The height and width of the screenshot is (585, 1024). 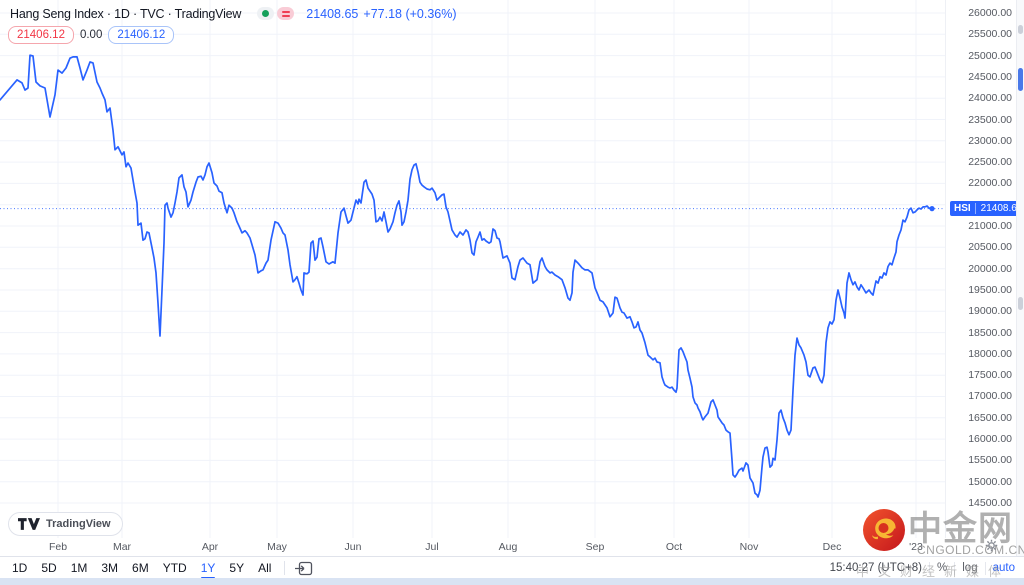 I want to click on price-axis-label: 18500.00, so click(x=990, y=332).